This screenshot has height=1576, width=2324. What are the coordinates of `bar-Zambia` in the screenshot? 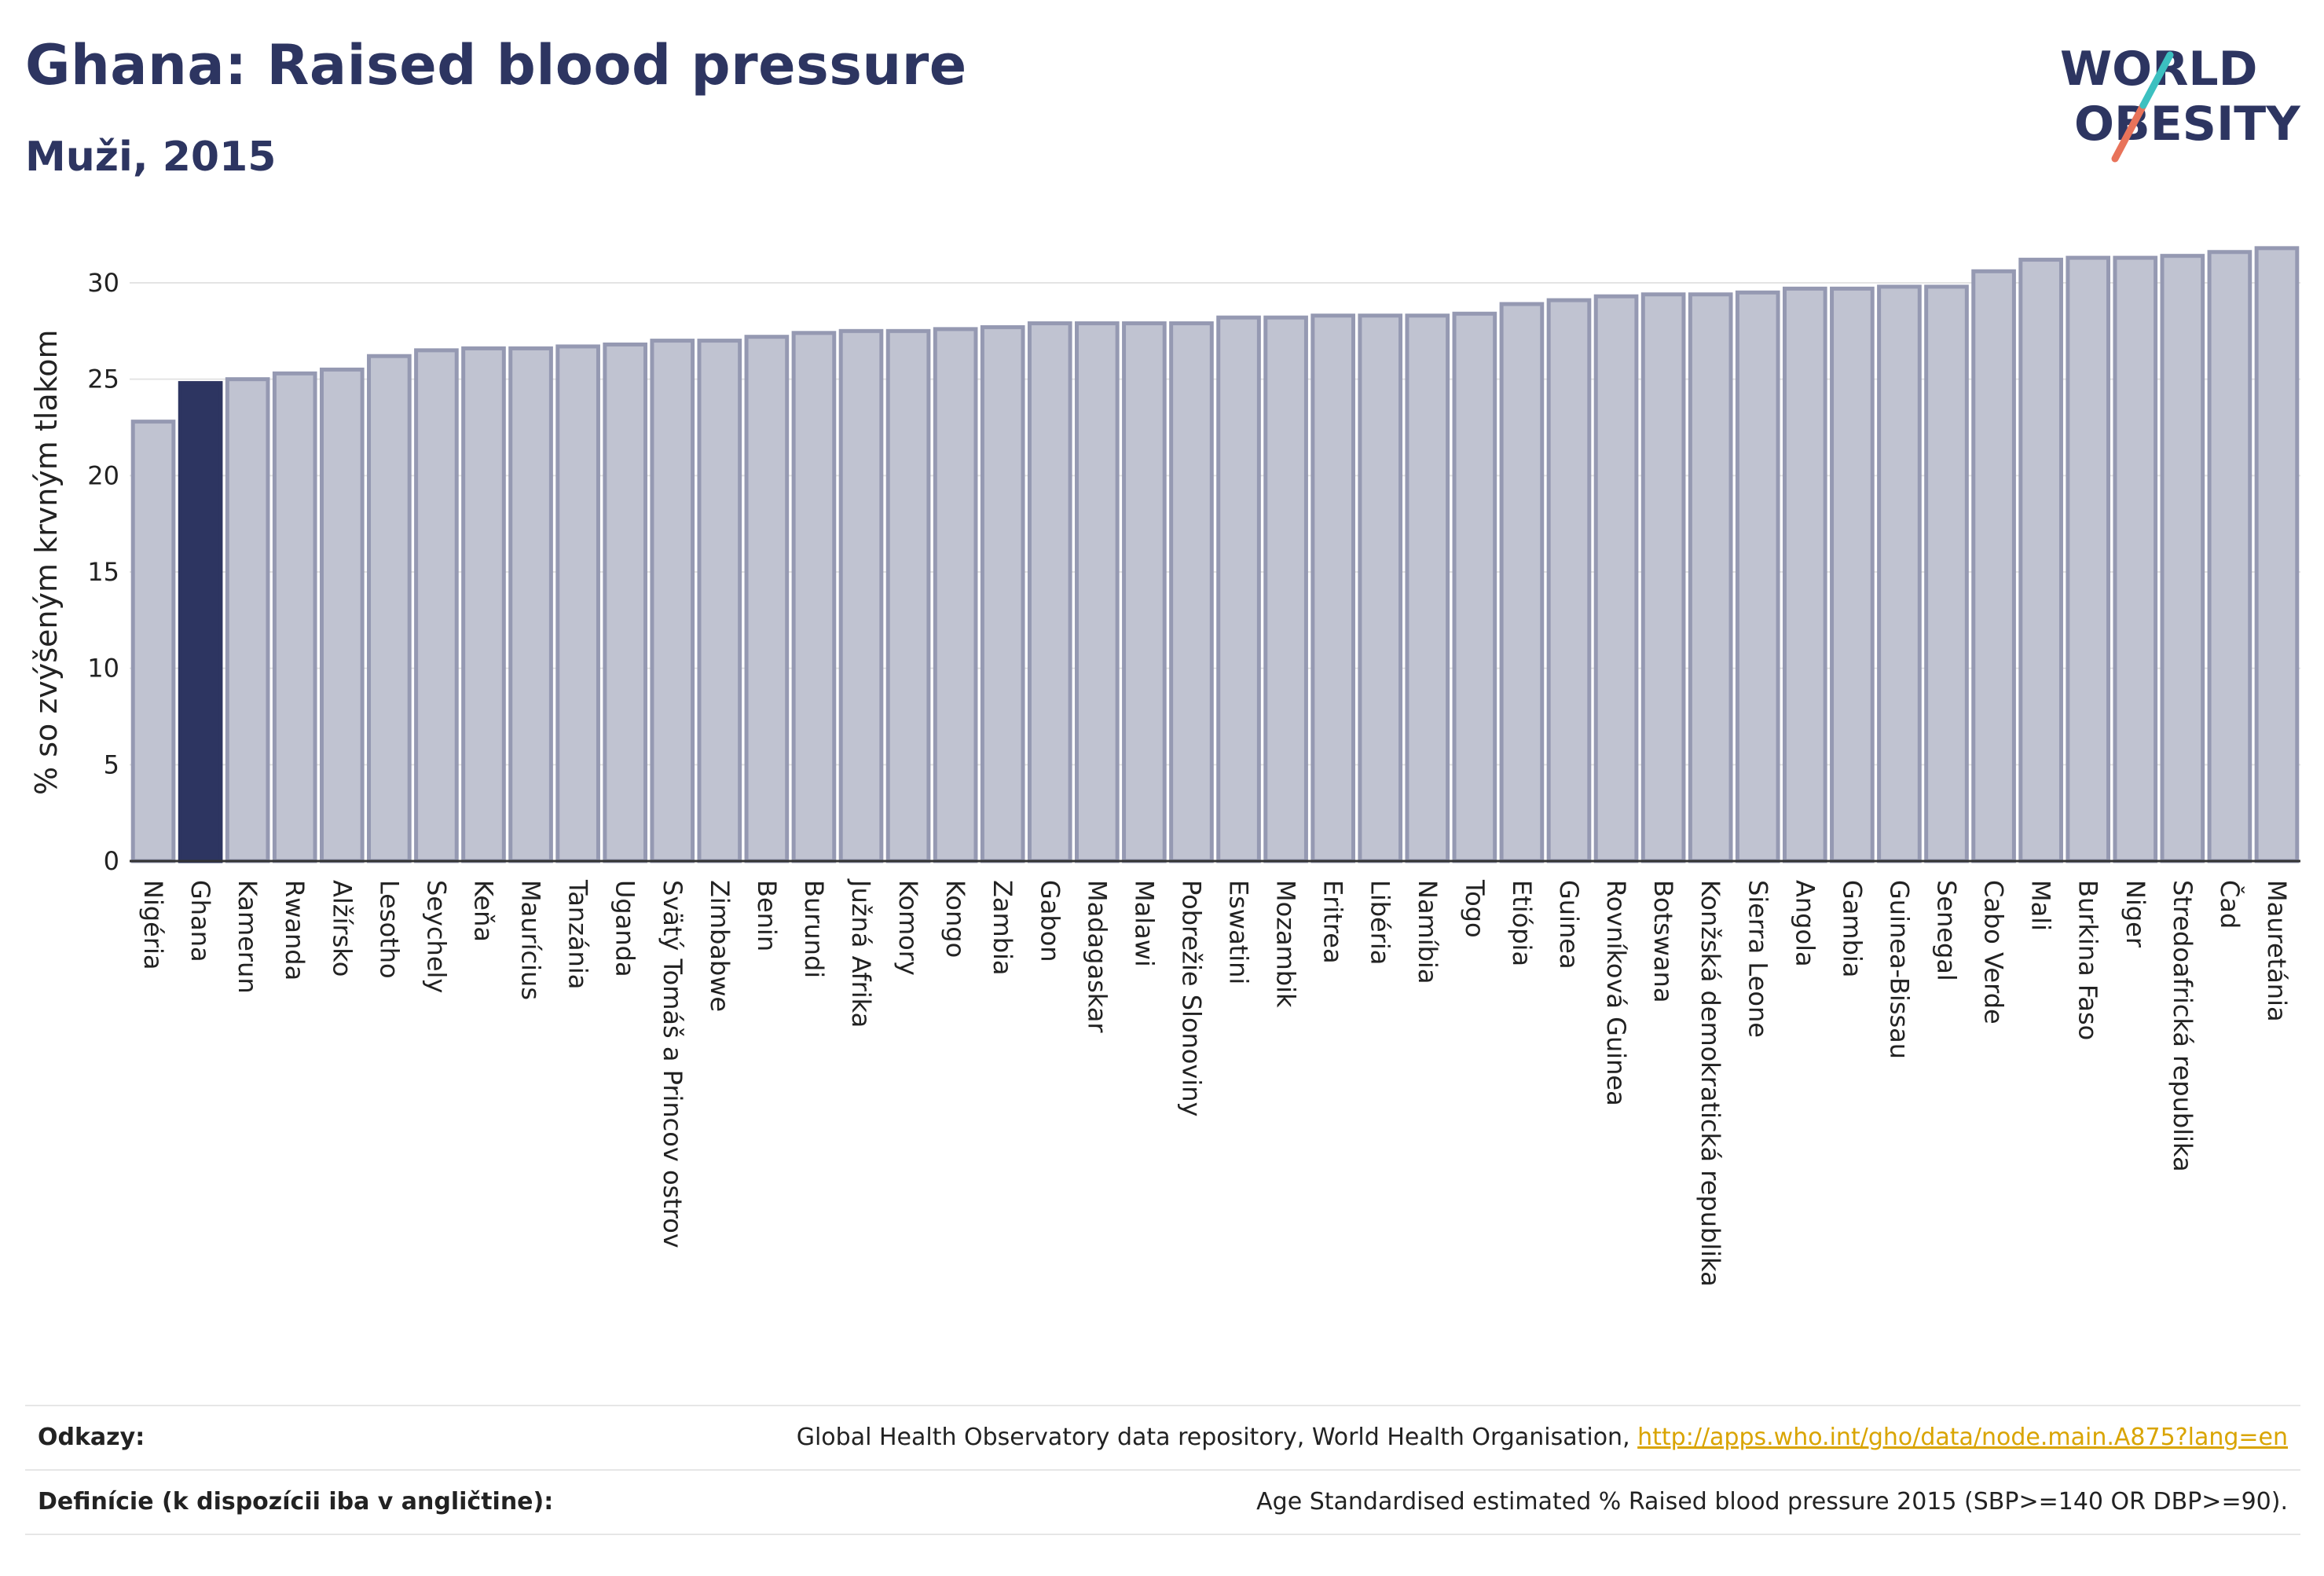 It's located at (1002, 593).